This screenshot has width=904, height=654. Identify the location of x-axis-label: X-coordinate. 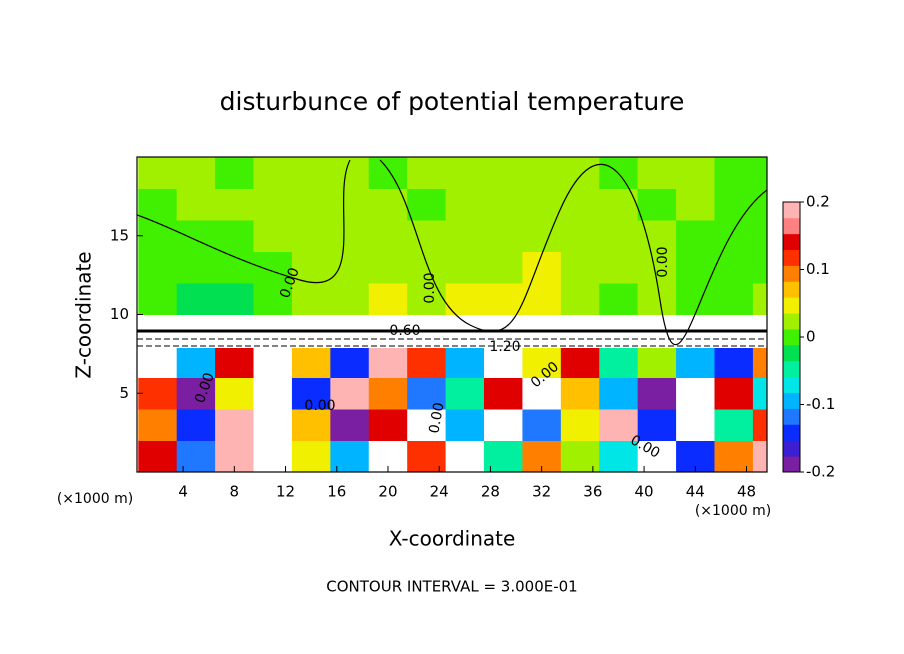
(452, 539).